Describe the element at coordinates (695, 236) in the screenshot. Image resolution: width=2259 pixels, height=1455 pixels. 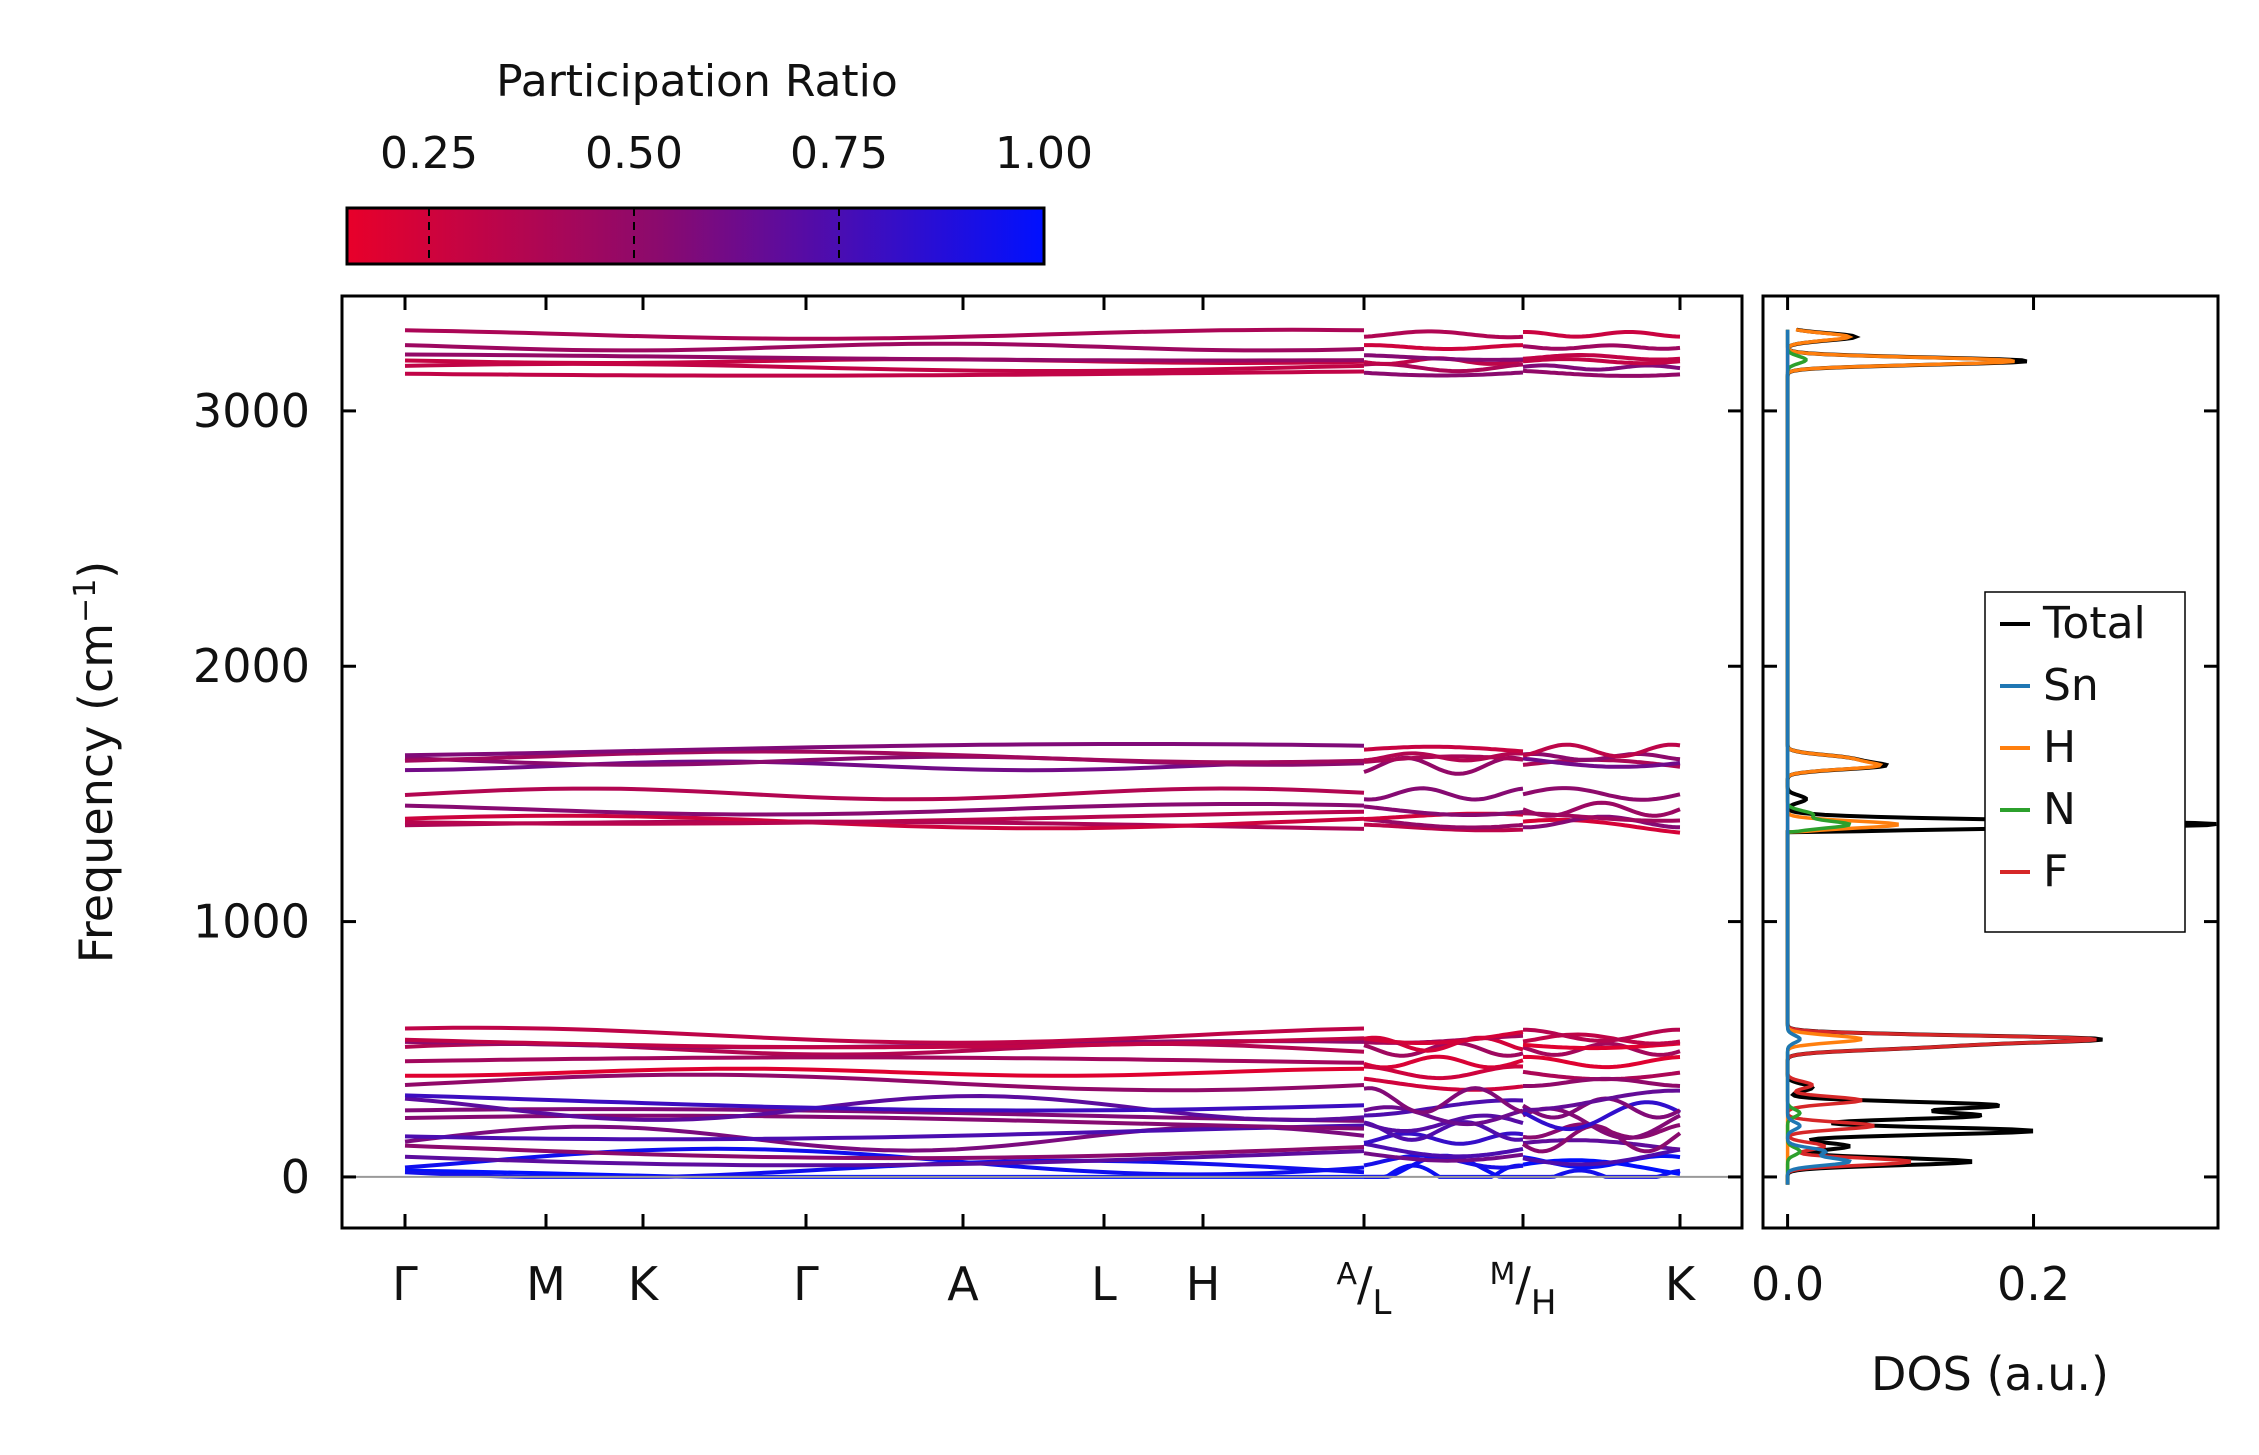
I see `colorbar-gradient` at that location.